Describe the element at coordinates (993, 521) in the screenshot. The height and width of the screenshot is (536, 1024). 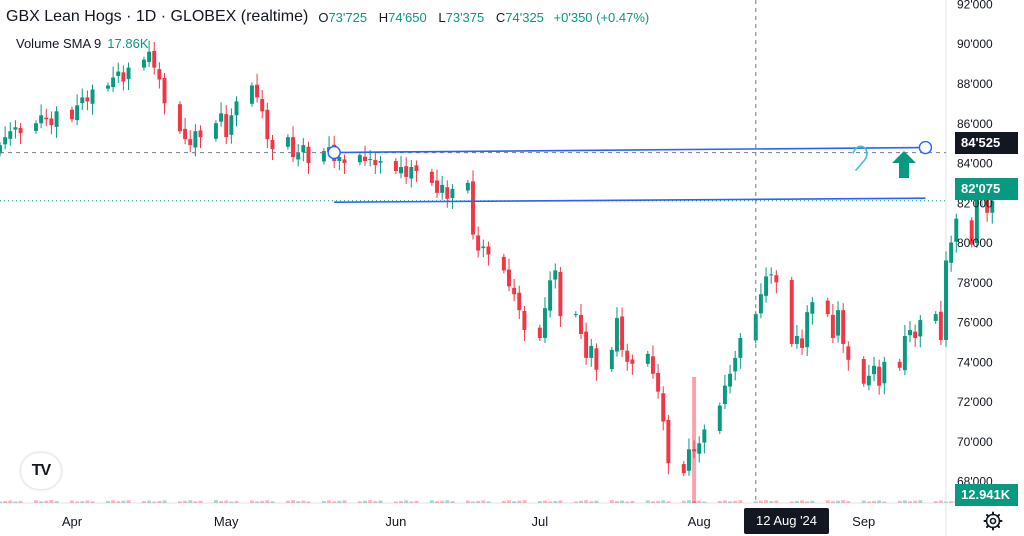
I see `settings-gear-icon` at that location.